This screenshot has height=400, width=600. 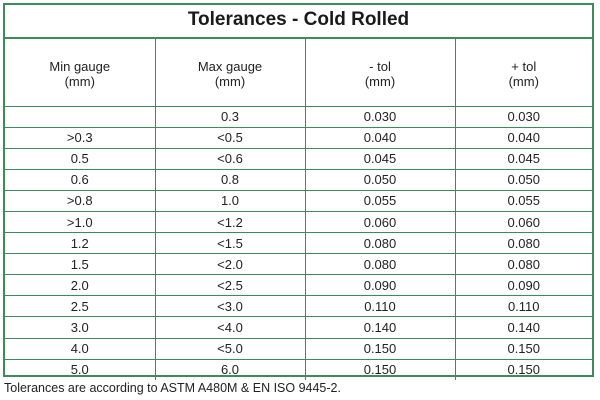 I want to click on cell-plus-tol: 0.050, so click(x=523, y=180).